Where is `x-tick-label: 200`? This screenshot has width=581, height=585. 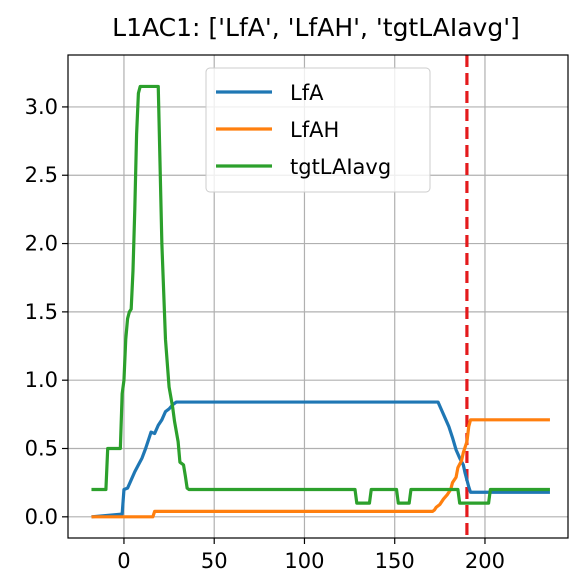 x-tick-label: 200 is located at coordinates (485, 561).